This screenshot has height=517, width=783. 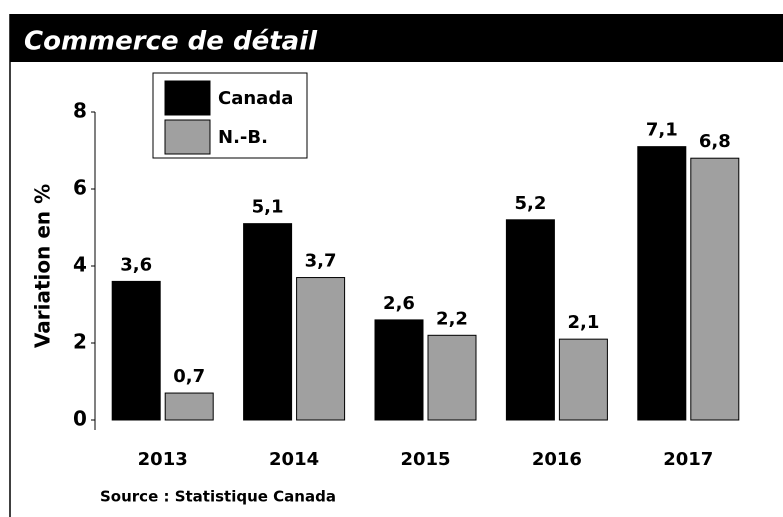 What do you see at coordinates (218, 497) in the screenshot?
I see `source: Source : Statistique Canada` at bounding box center [218, 497].